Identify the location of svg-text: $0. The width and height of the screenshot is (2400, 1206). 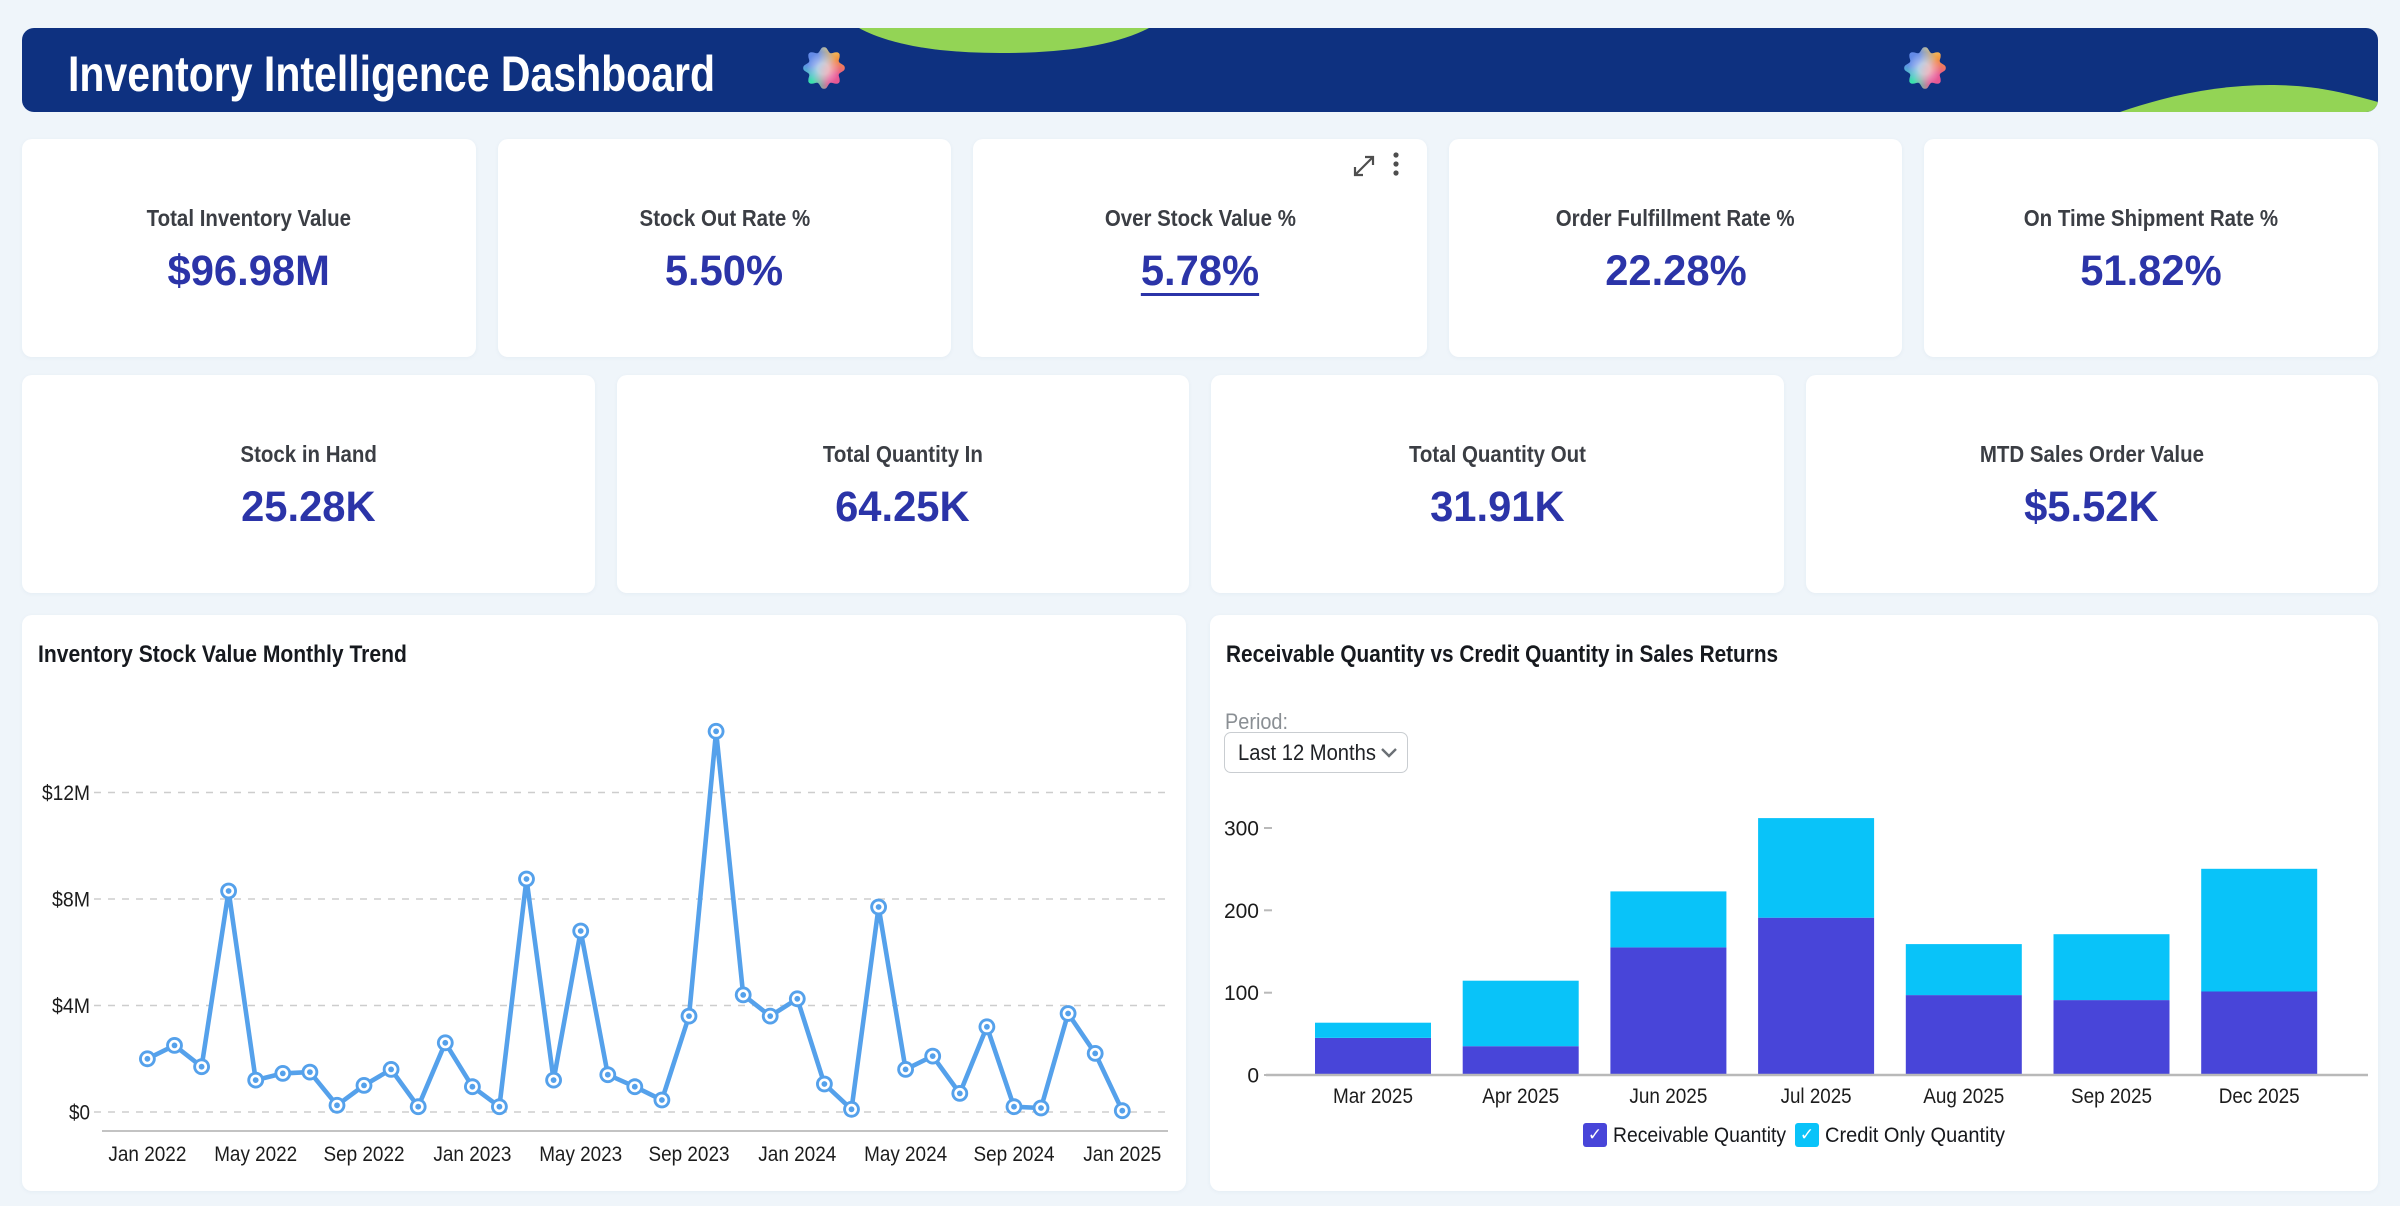
(79, 1113).